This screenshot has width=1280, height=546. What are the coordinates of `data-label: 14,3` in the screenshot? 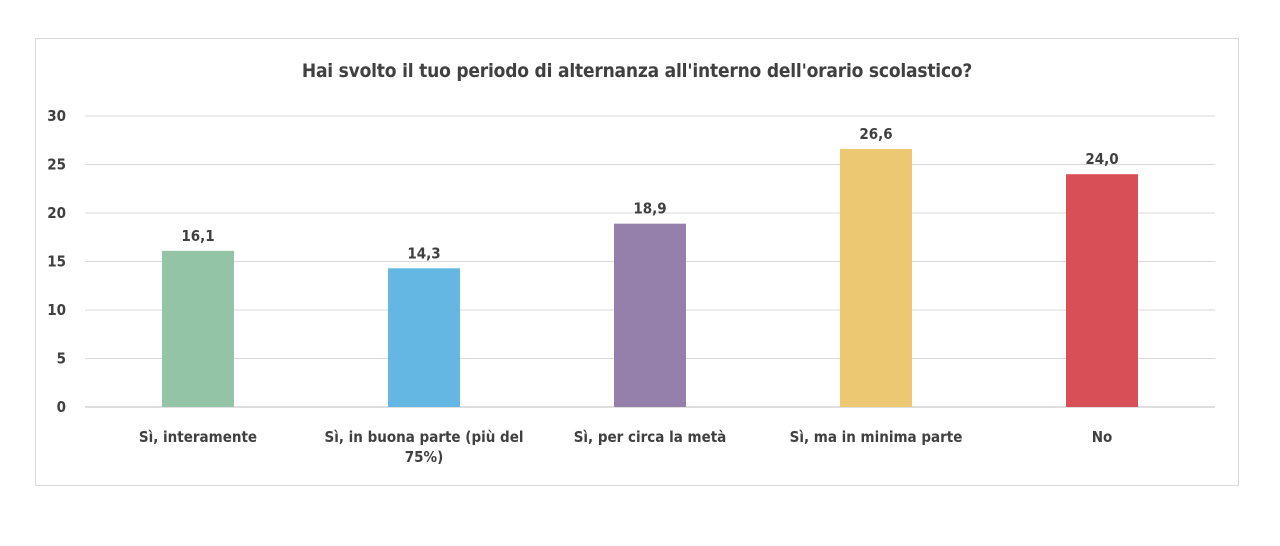 It's located at (423, 253).